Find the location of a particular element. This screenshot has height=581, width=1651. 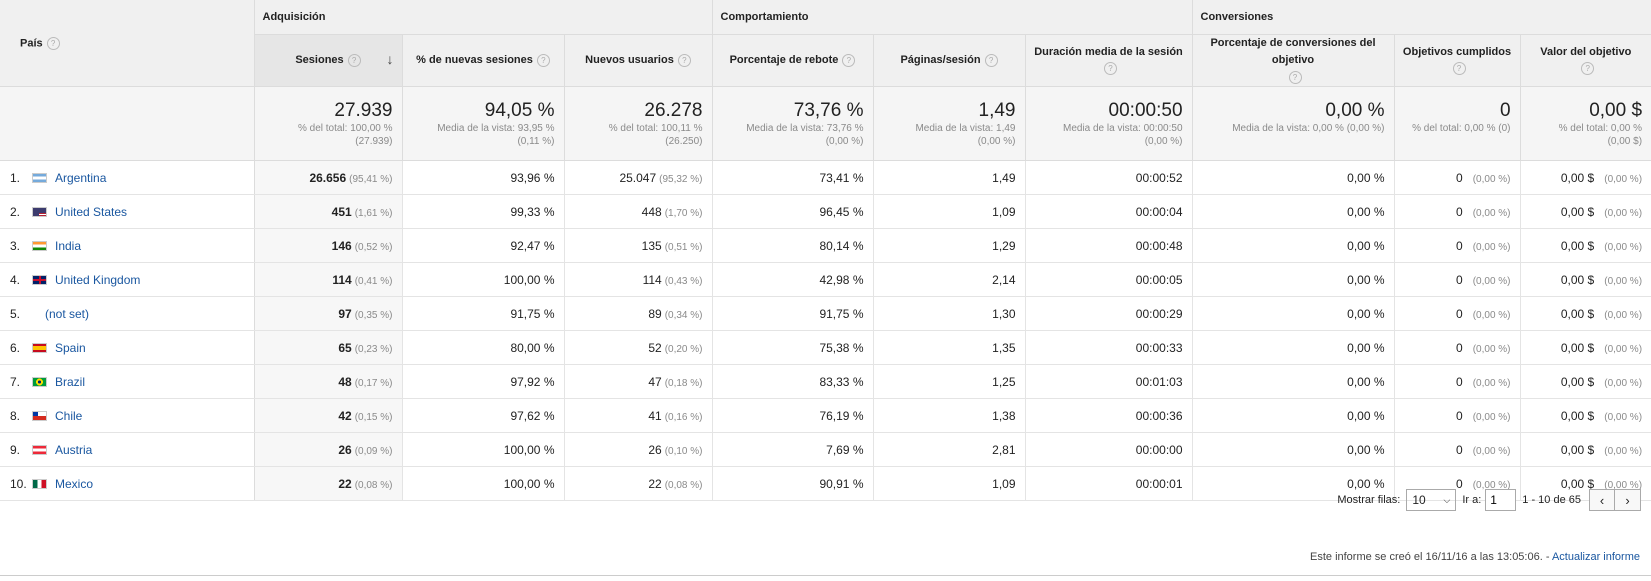

column-header-avg-session-duration: Duración media de la sesión? is located at coordinates (1108, 61).